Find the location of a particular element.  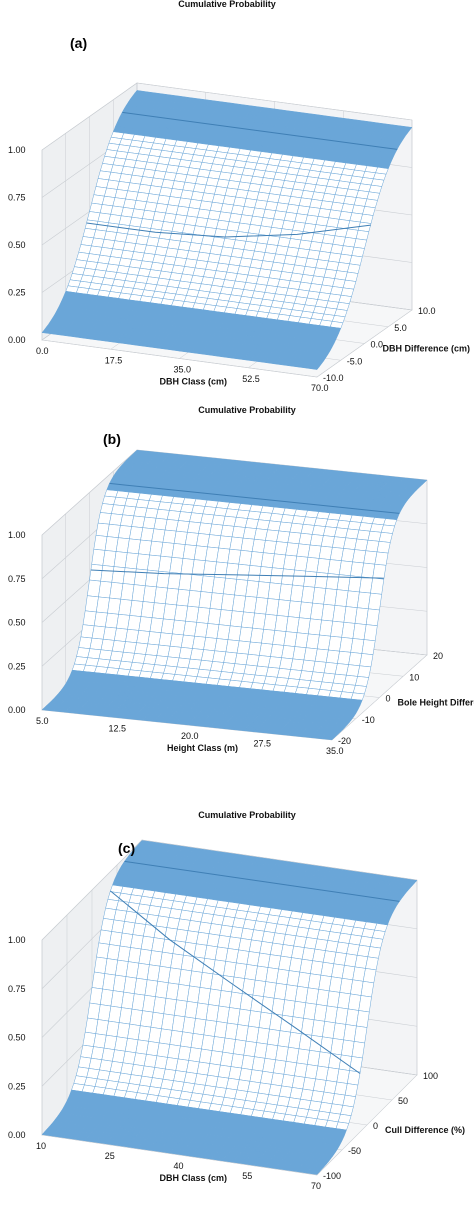

y-axis-label: Cull Difference (%) is located at coordinates (425, 1130).